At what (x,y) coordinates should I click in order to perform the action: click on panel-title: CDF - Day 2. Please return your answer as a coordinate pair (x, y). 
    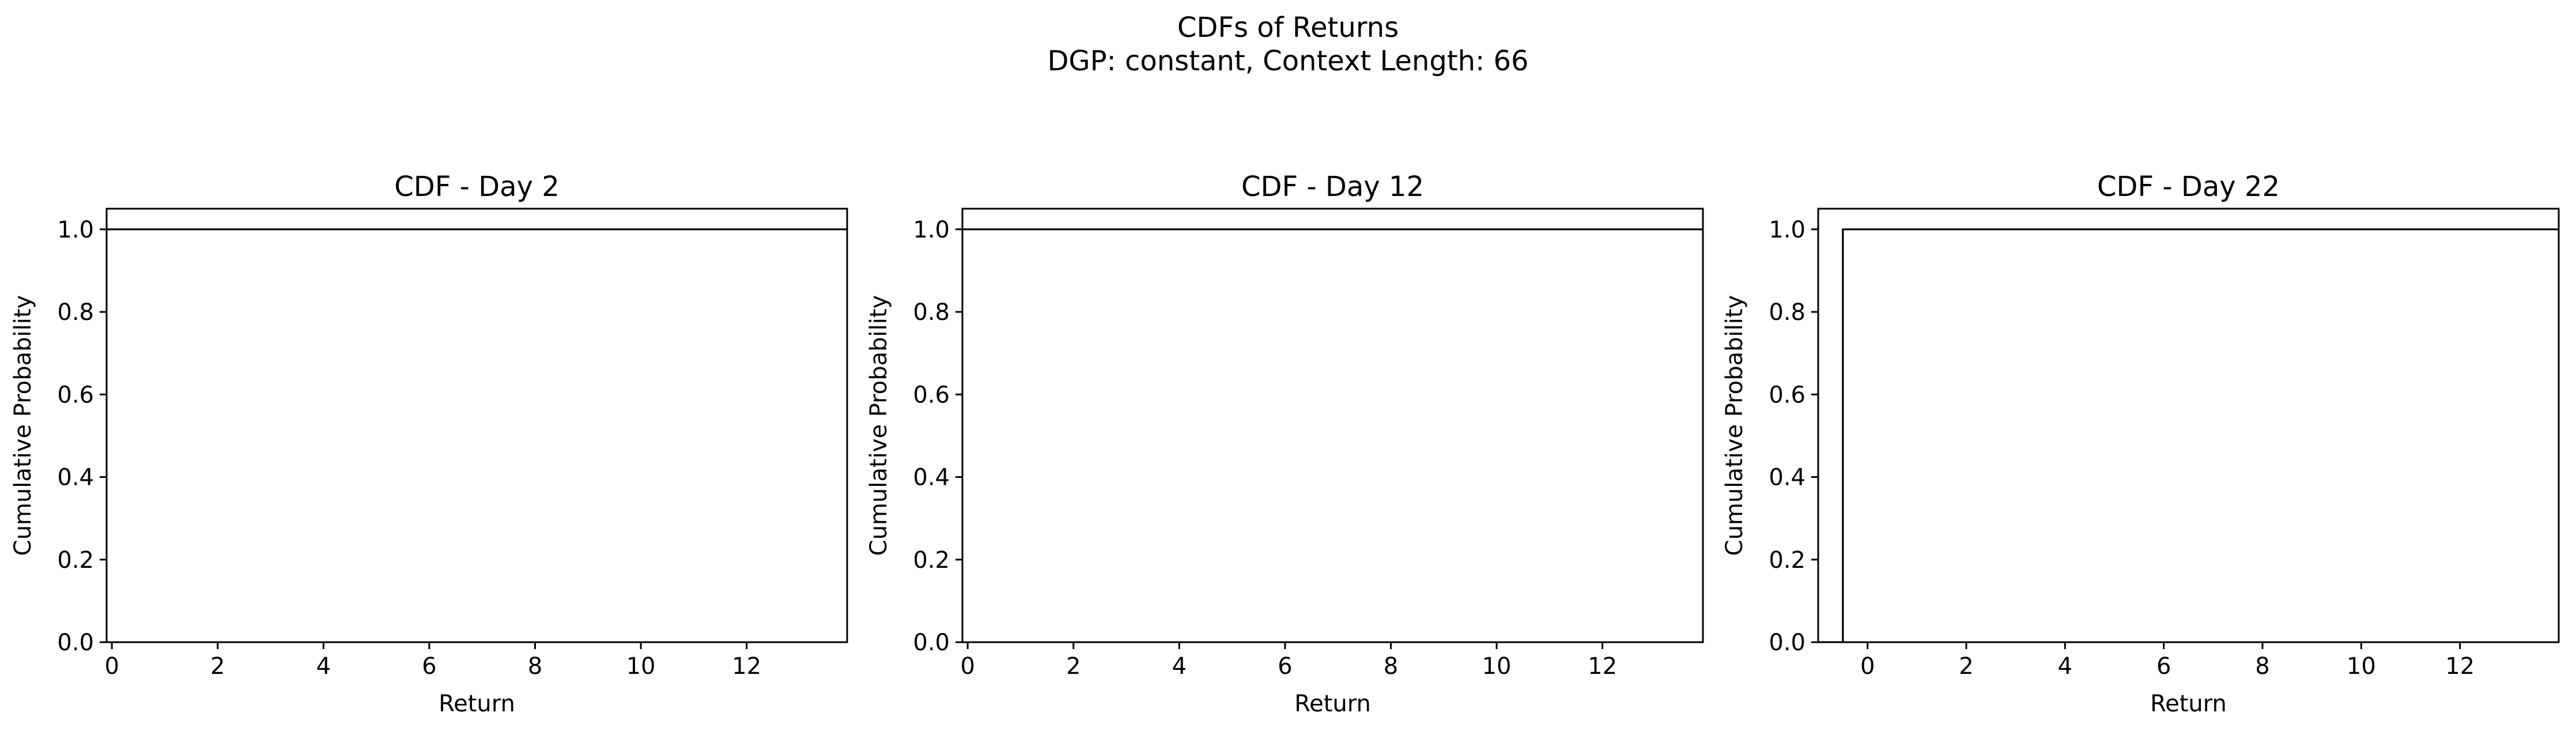
    Looking at the image, I should click on (477, 187).